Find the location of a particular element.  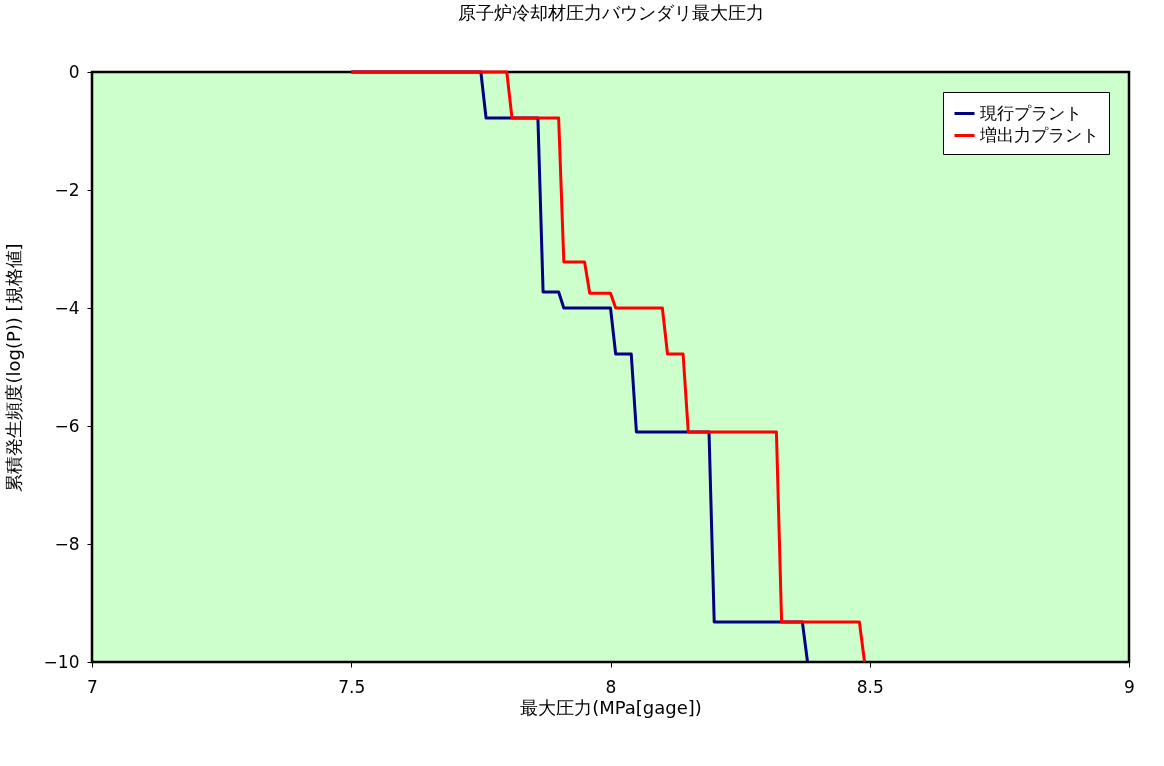

legend-label: 増出力プラント is located at coordinates (1039, 134).